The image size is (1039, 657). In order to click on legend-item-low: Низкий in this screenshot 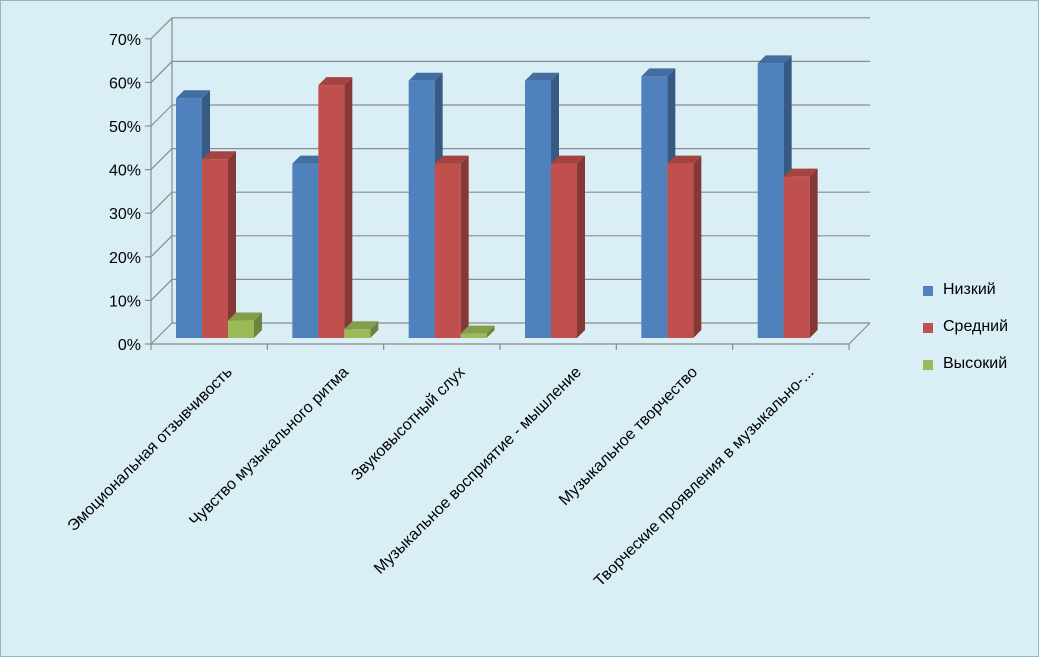, I will do `click(980, 291)`.